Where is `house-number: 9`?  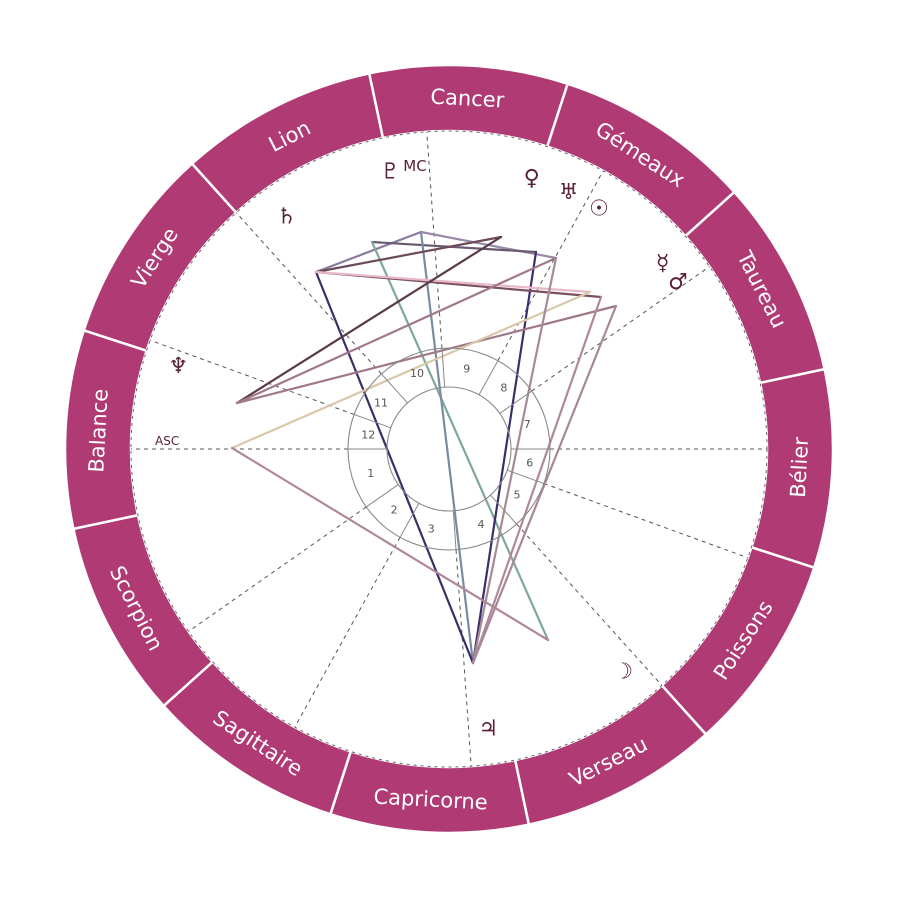 house-number: 9 is located at coordinates (466, 368).